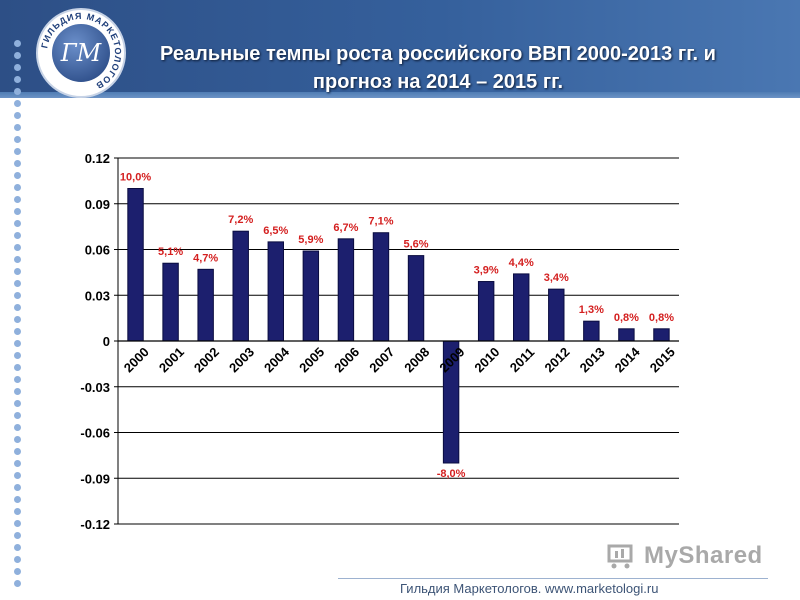 This screenshot has height=600, width=800. I want to click on y-tick-label: -0.09, so click(95, 478).